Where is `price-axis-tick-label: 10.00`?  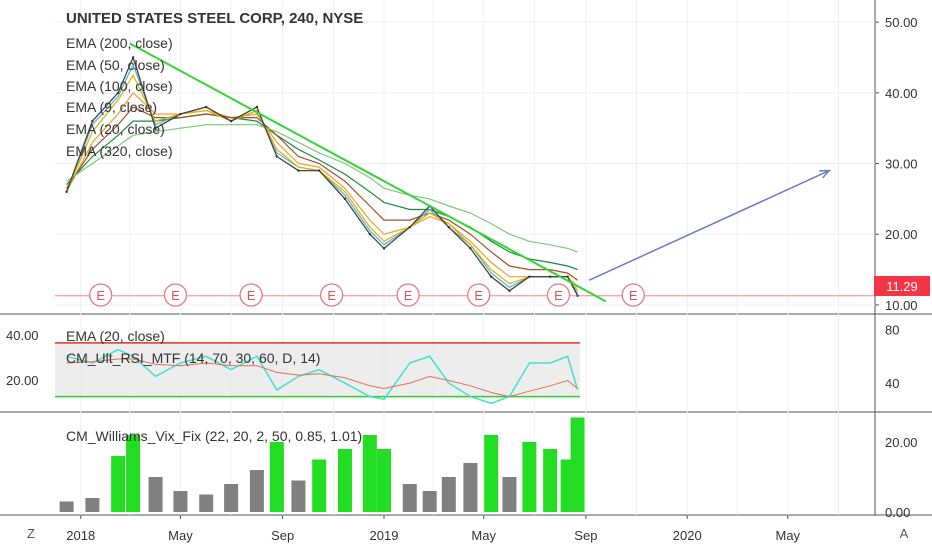
price-axis-tick-label: 10.00 is located at coordinates (901, 305).